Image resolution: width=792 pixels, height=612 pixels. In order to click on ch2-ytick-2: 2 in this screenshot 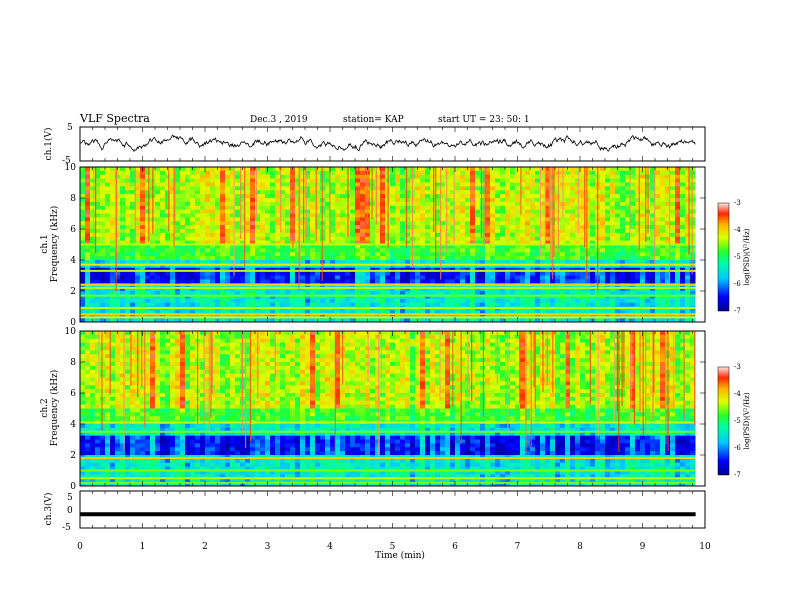, I will do `click(73, 456)`.